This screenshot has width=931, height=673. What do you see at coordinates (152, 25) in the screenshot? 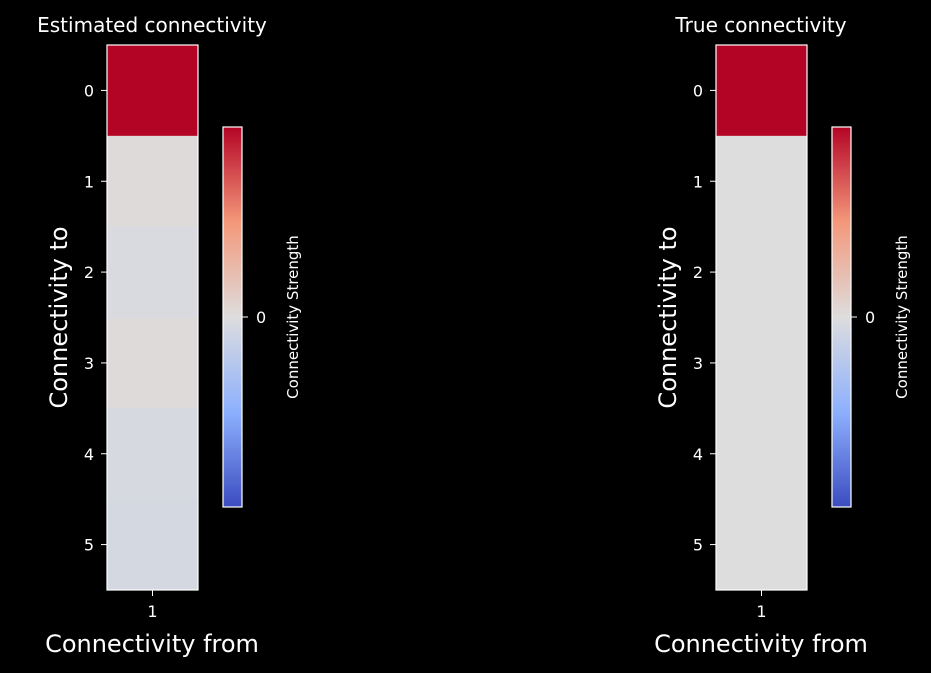
I see `panel-title: Estimated connectivity` at bounding box center [152, 25].